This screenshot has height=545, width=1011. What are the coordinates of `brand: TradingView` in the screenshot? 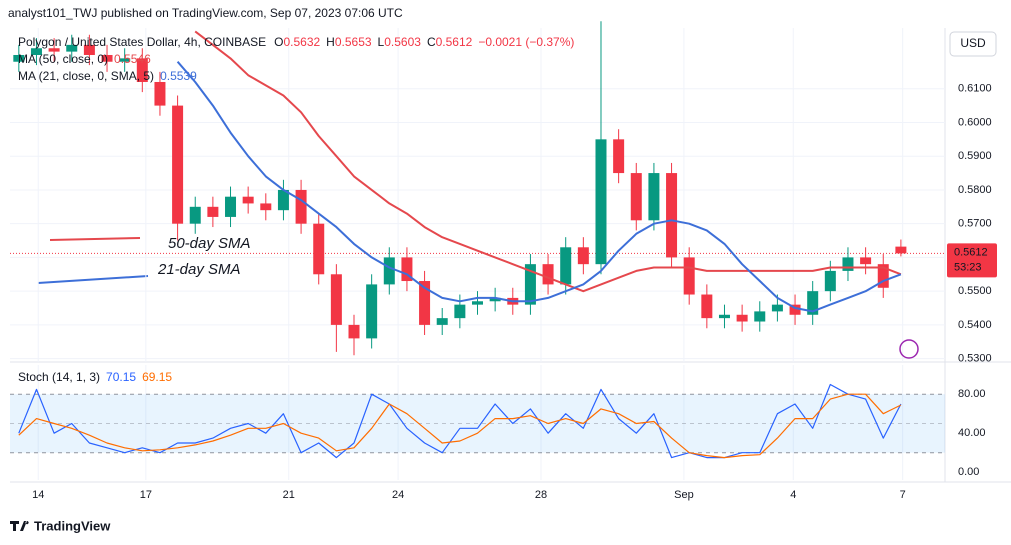 It's located at (60, 525).